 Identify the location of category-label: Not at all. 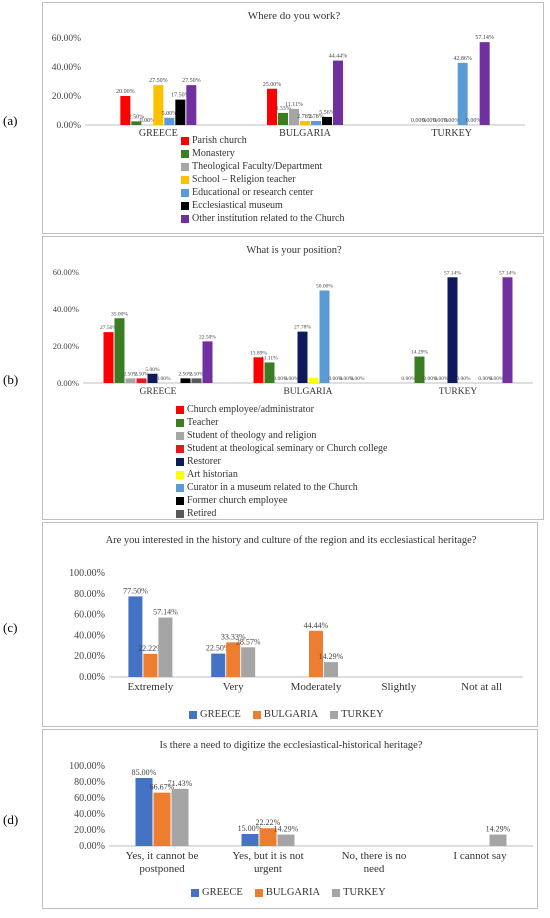
(481, 687).